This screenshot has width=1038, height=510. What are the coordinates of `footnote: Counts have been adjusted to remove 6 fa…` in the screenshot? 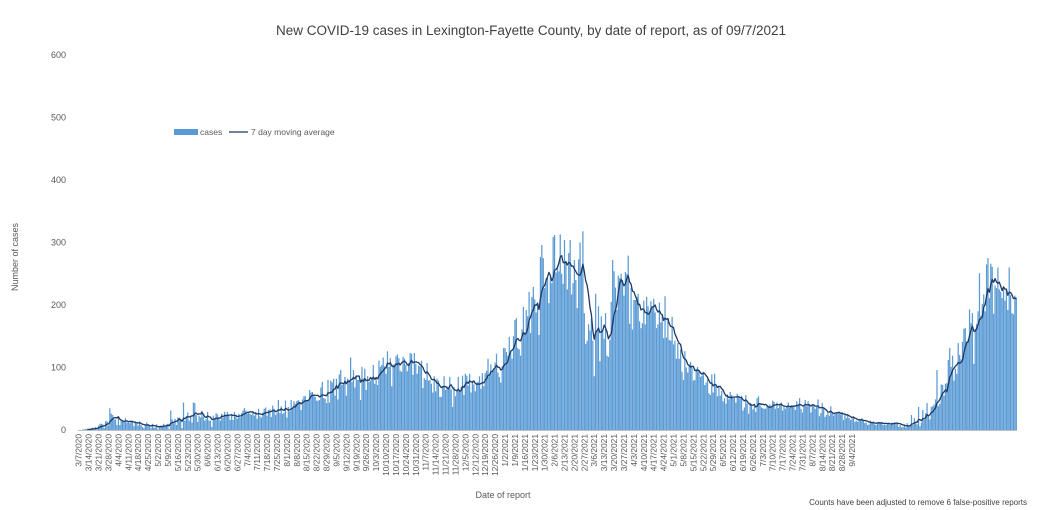 It's located at (918, 502).